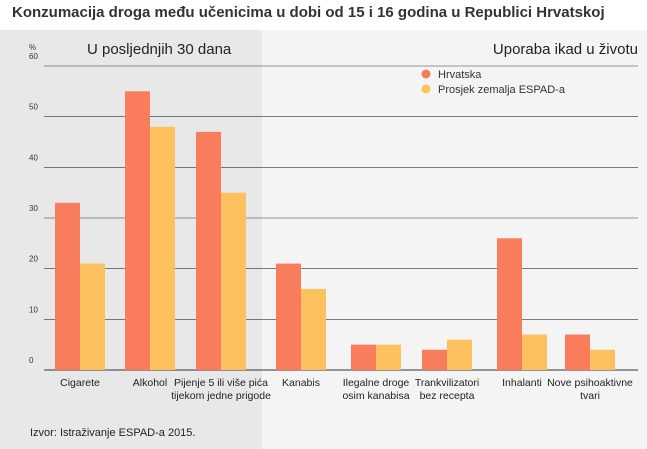  I want to click on legend-label-1: Hrvatska, so click(460, 75).